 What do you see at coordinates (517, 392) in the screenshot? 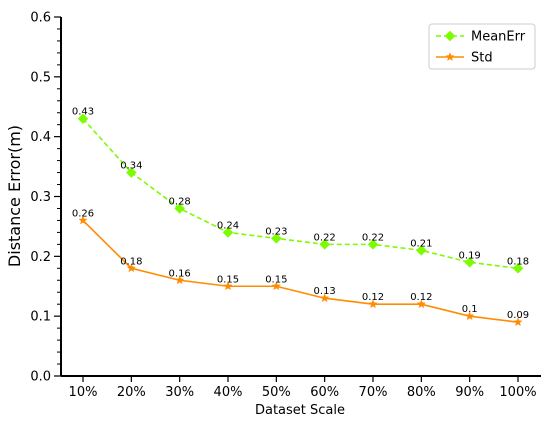
I see `x-tick-label: 100%` at bounding box center [517, 392].